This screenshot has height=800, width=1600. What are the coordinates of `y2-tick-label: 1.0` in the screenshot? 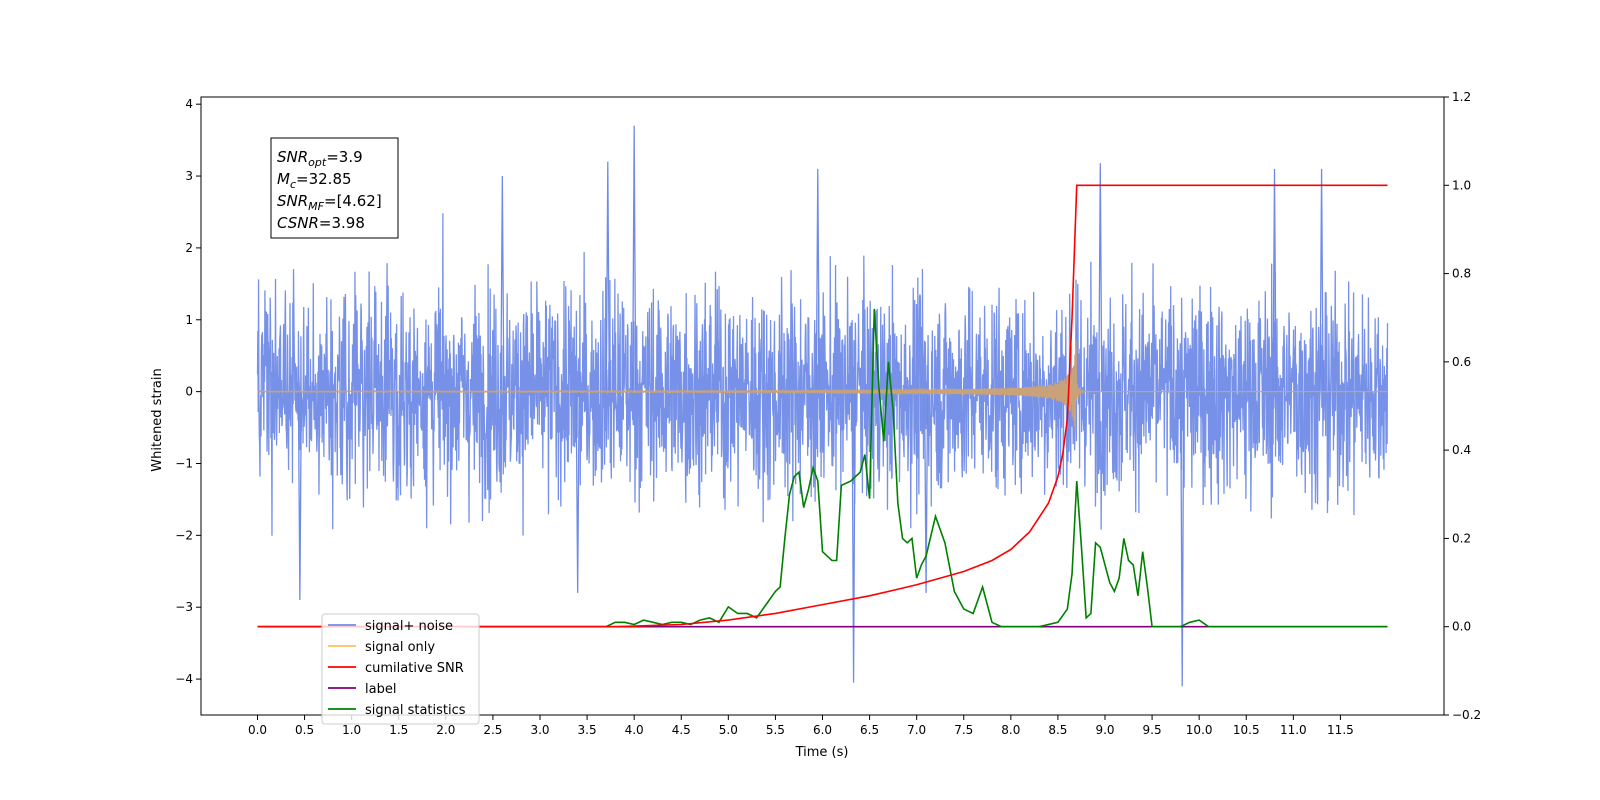 It's located at (1461, 185).